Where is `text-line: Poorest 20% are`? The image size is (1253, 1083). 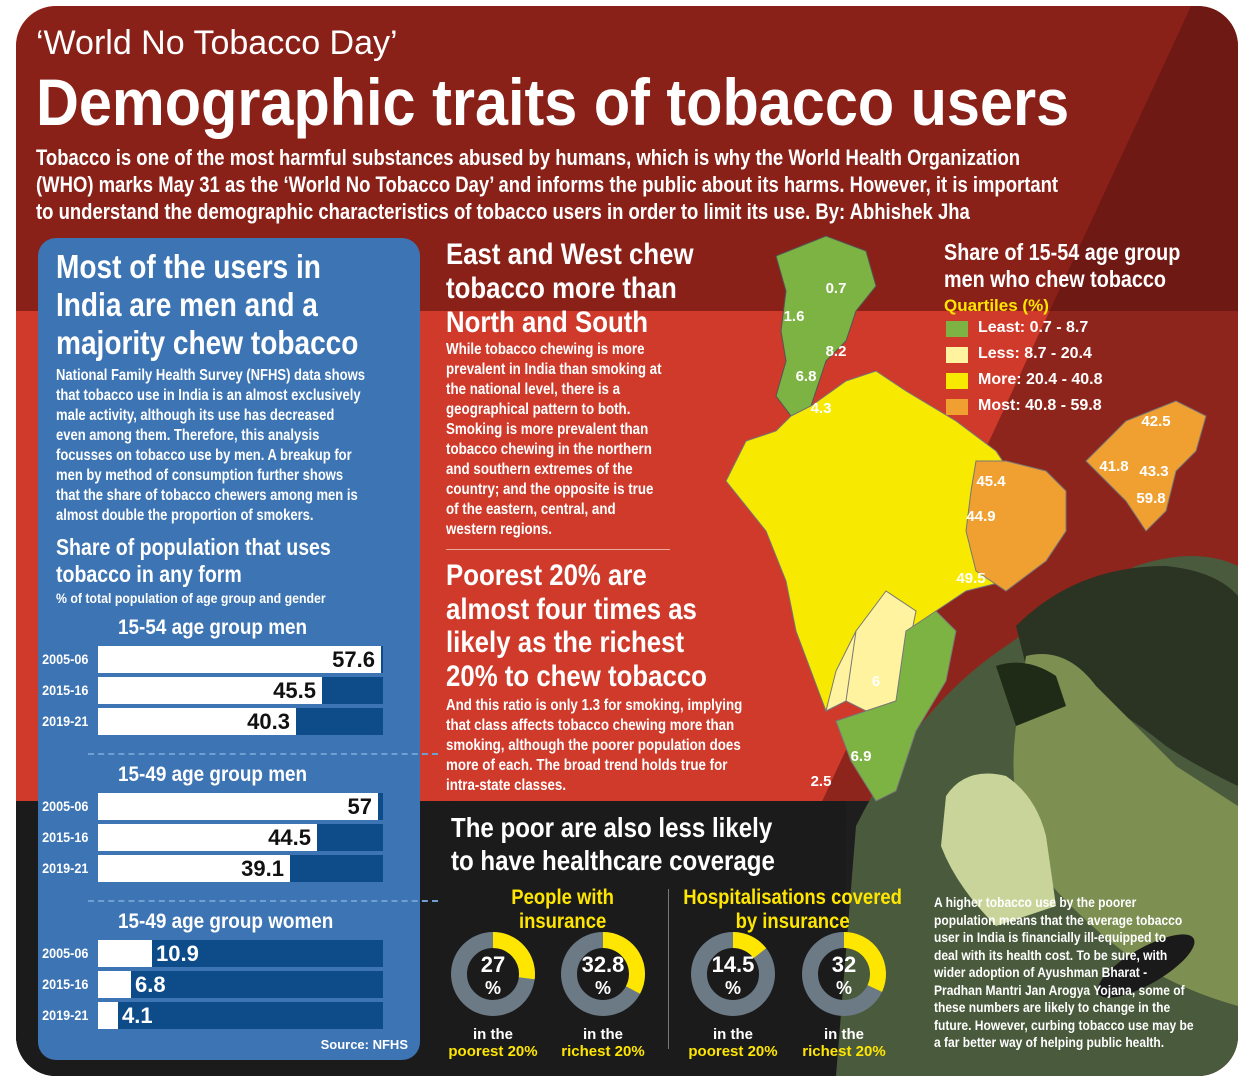 text-line: Poorest 20% are is located at coordinates (546, 575).